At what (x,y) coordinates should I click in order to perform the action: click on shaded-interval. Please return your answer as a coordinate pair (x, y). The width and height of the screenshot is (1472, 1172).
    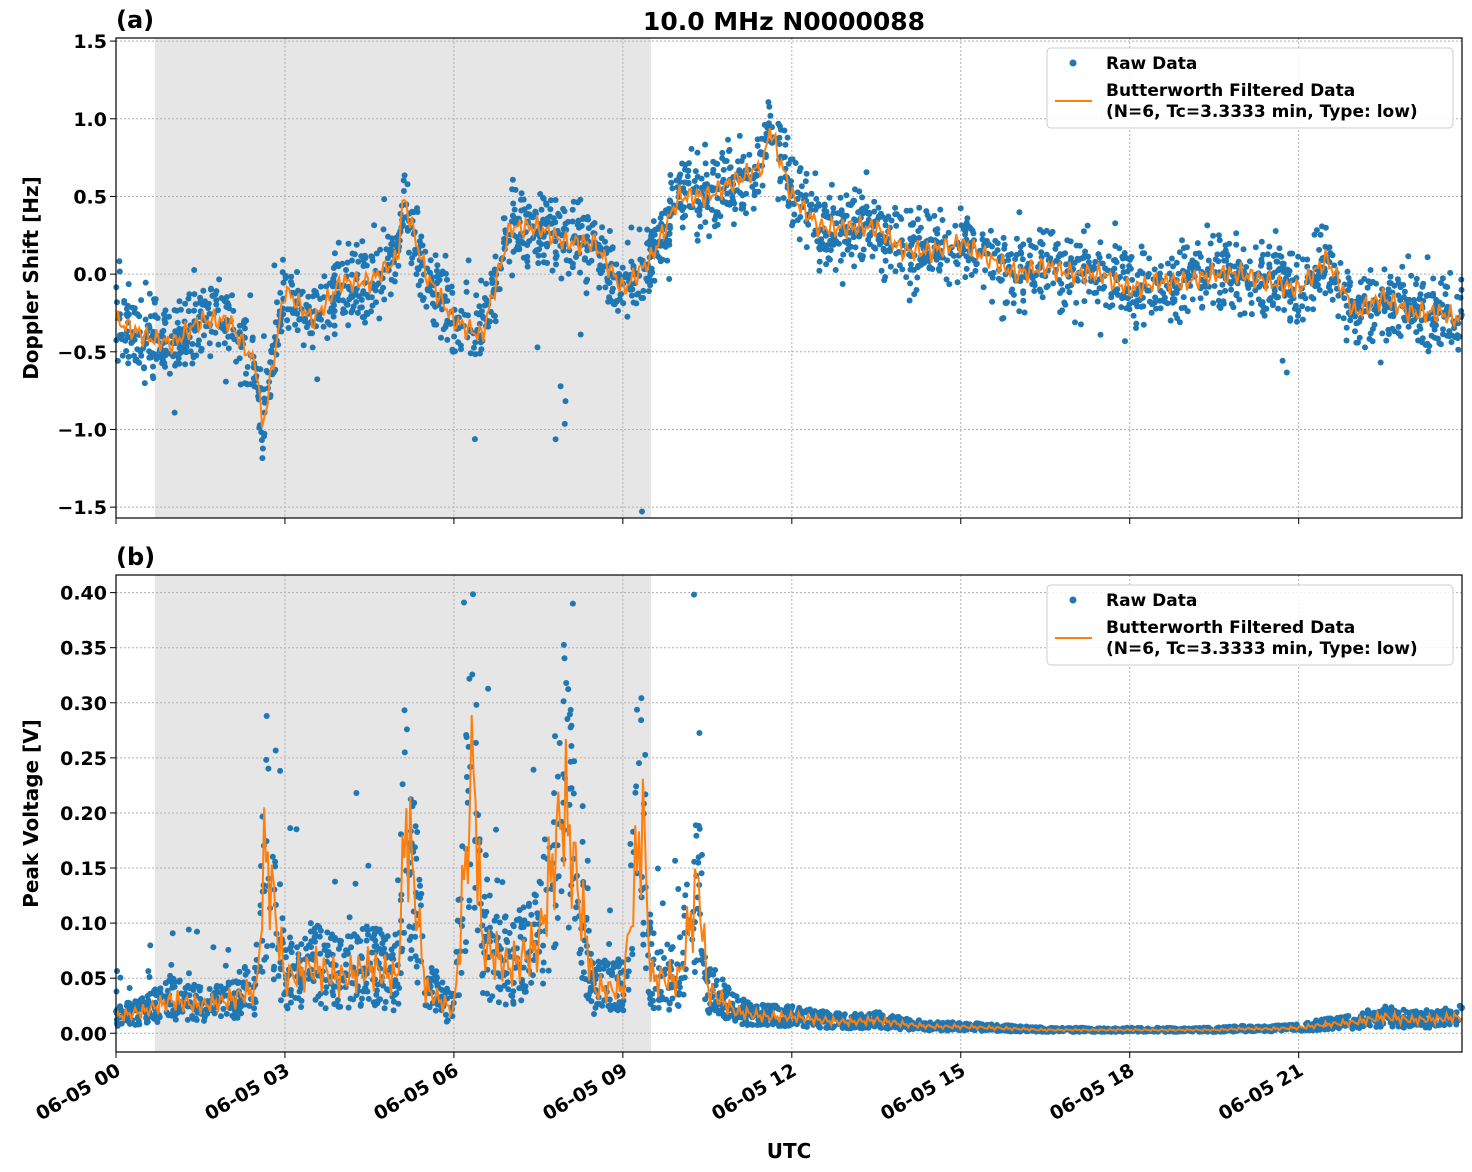
    Looking at the image, I should click on (403, 278).